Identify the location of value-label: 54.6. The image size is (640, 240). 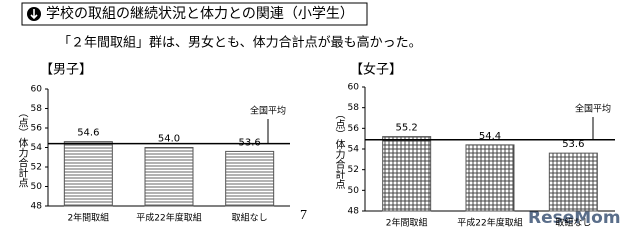
(88, 133).